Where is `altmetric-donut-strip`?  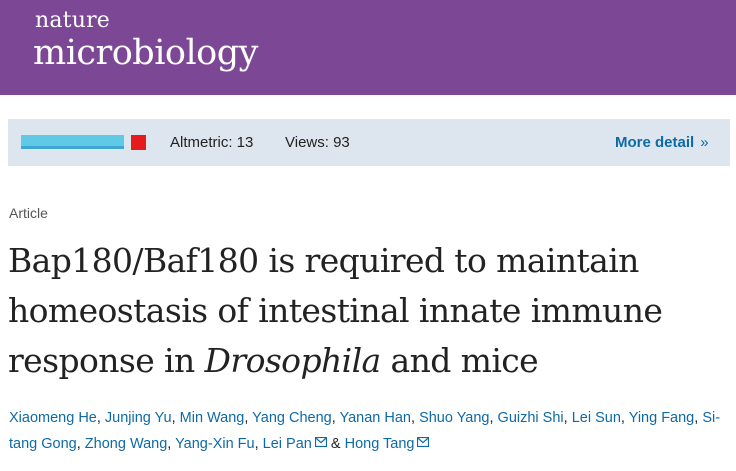 altmetric-donut-strip is located at coordinates (72, 142).